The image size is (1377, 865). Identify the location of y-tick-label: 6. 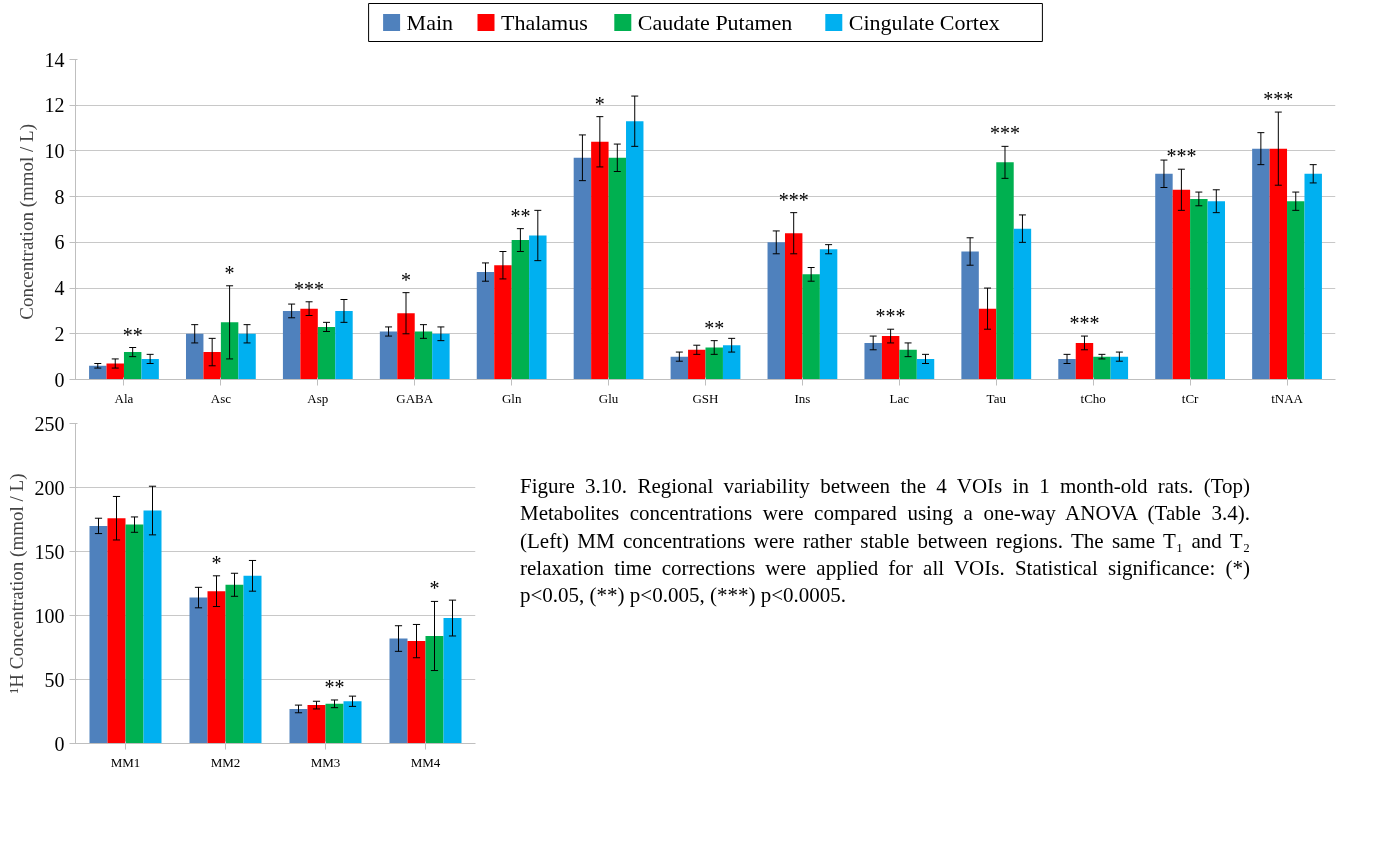
(59, 242).